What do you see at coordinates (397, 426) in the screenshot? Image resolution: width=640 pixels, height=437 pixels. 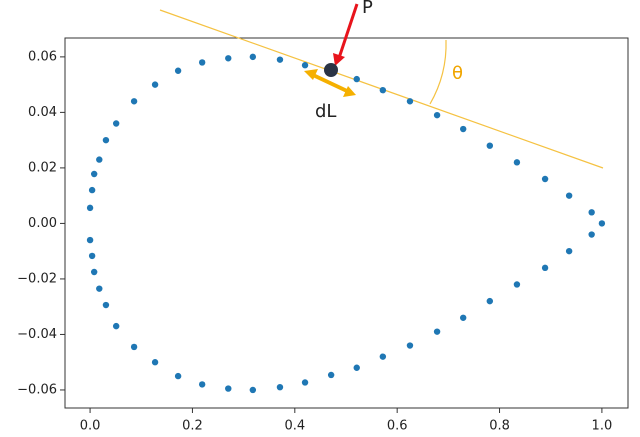 I see `x-tick-label: 0.6` at bounding box center [397, 426].